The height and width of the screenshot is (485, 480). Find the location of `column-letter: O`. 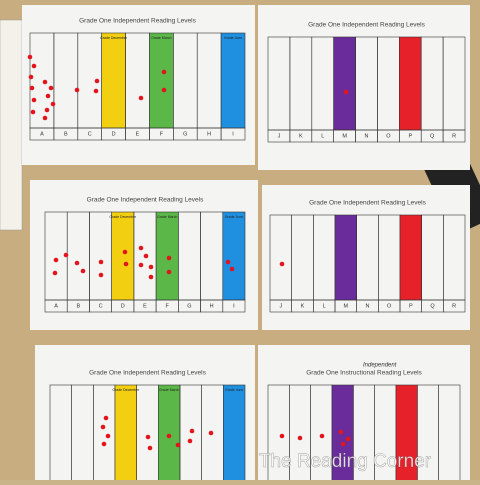

column-letter: O is located at coordinates (389, 306).